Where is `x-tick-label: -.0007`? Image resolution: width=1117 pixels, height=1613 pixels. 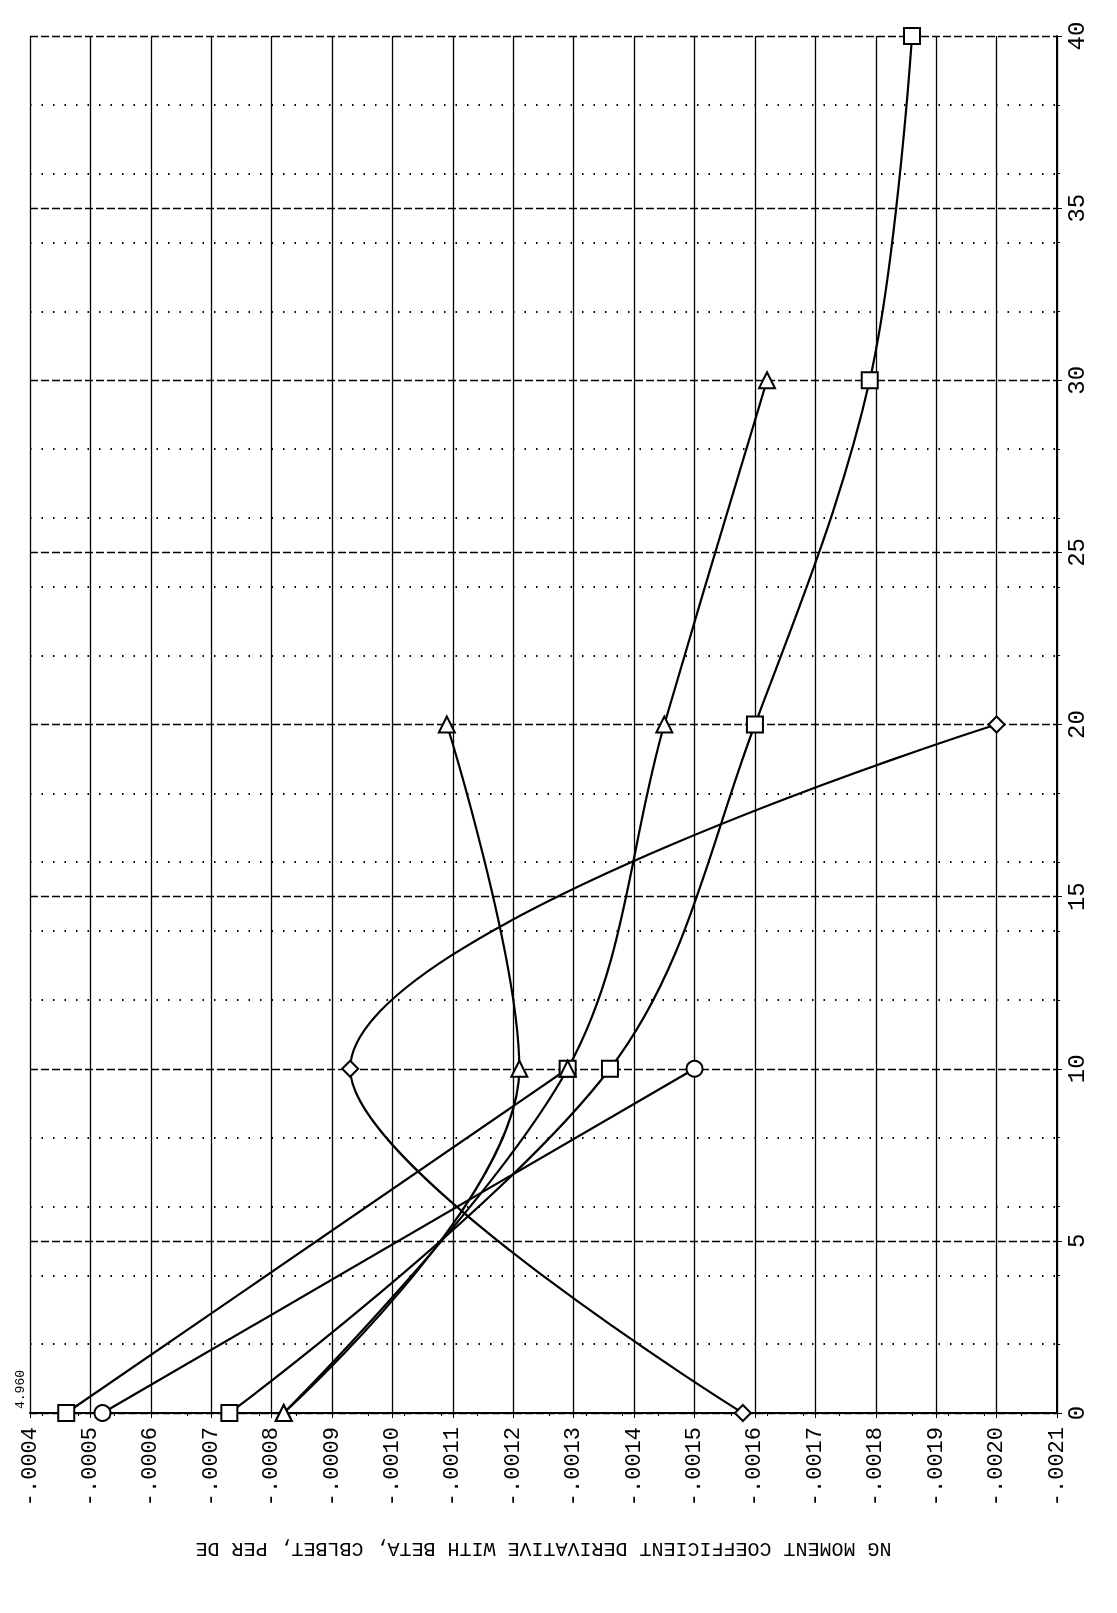
x-tick-label: -.0007 is located at coordinates (211, 1467).